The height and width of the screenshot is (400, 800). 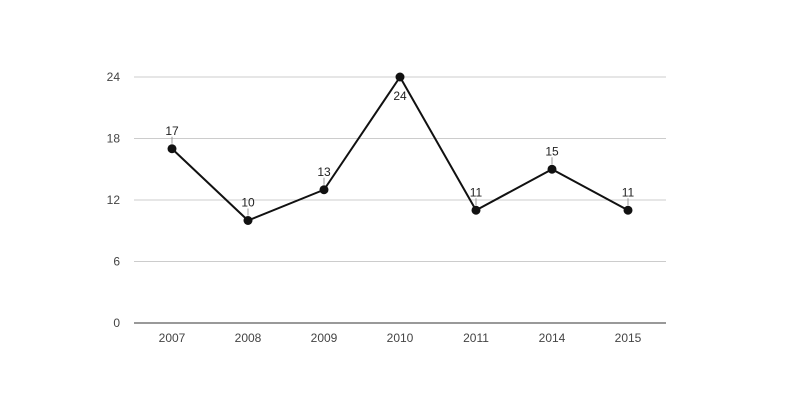 What do you see at coordinates (324, 338) in the screenshot?
I see `x-tick-label: 2009` at bounding box center [324, 338].